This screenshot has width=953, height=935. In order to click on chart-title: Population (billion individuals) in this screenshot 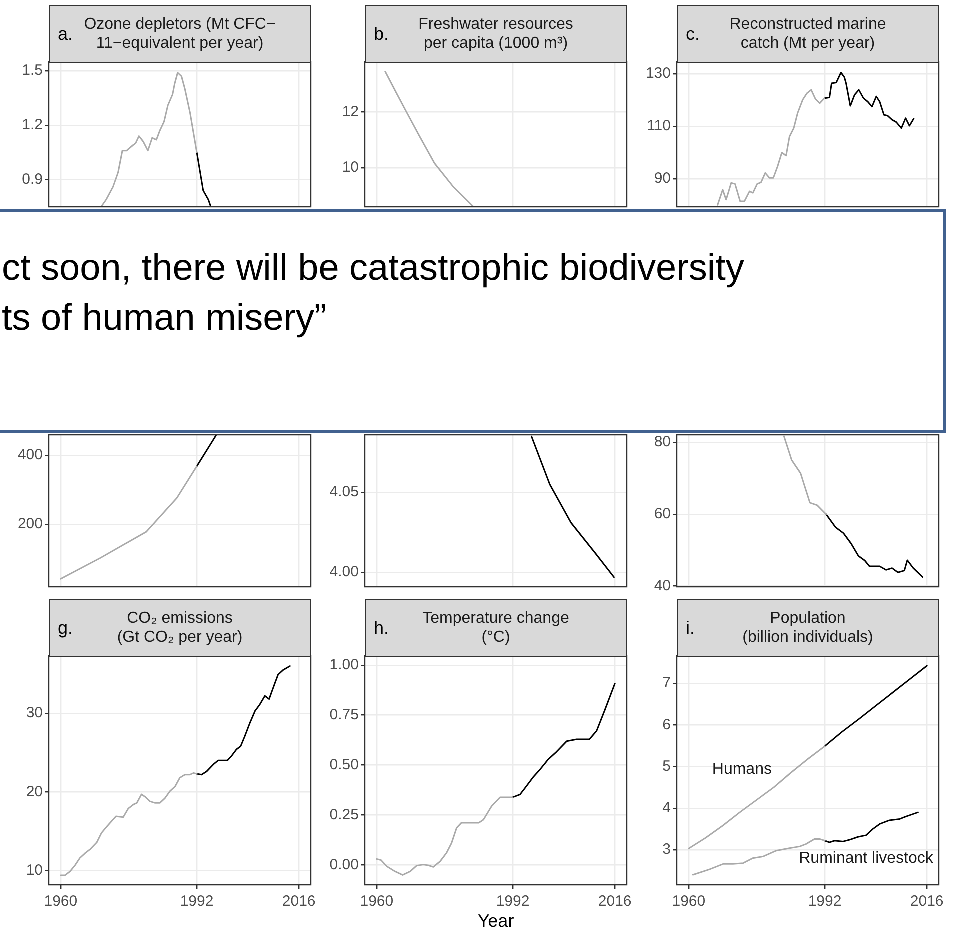, I will do `click(808, 628)`.